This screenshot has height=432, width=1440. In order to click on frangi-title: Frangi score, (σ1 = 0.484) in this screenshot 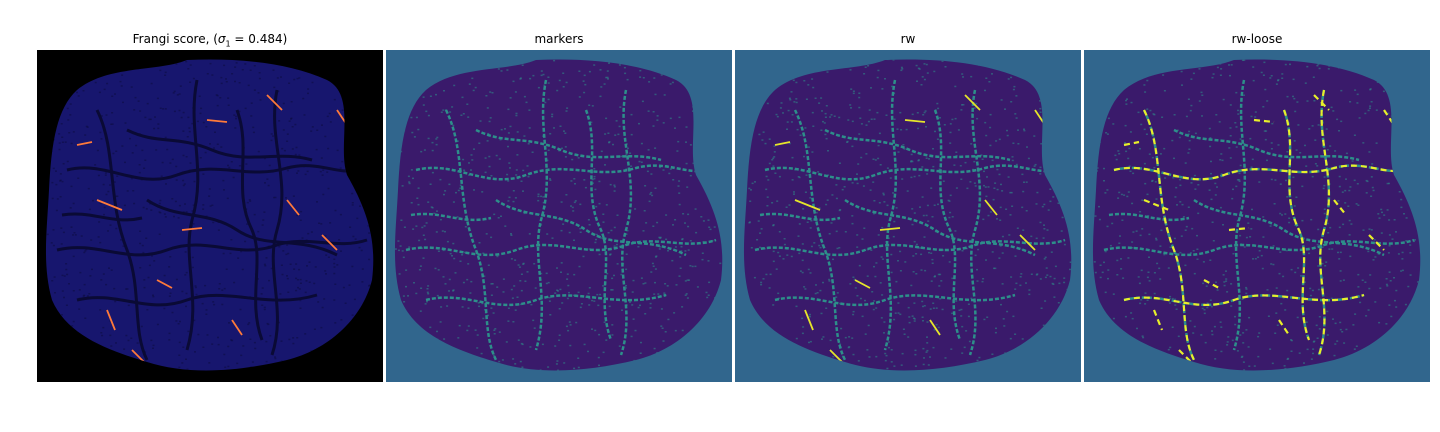, I will do `click(210, 40)`.